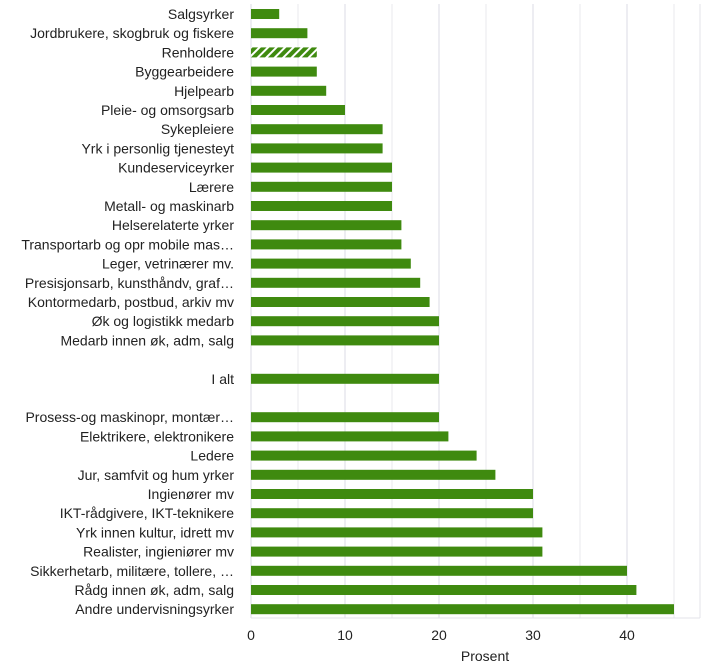  What do you see at coordinates (158, 552) in the screenshot?
I see `category-label: Realister, ingieniører mv` at bounding box center [158, 552].